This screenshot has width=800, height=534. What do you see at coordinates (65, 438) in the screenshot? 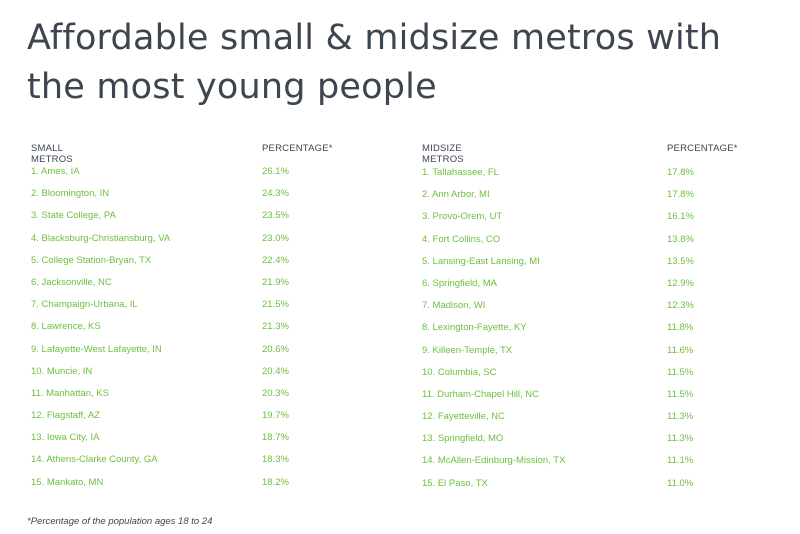
I see `metro-name: 13. Iowa City, IA` at bounding box center [65, 438].